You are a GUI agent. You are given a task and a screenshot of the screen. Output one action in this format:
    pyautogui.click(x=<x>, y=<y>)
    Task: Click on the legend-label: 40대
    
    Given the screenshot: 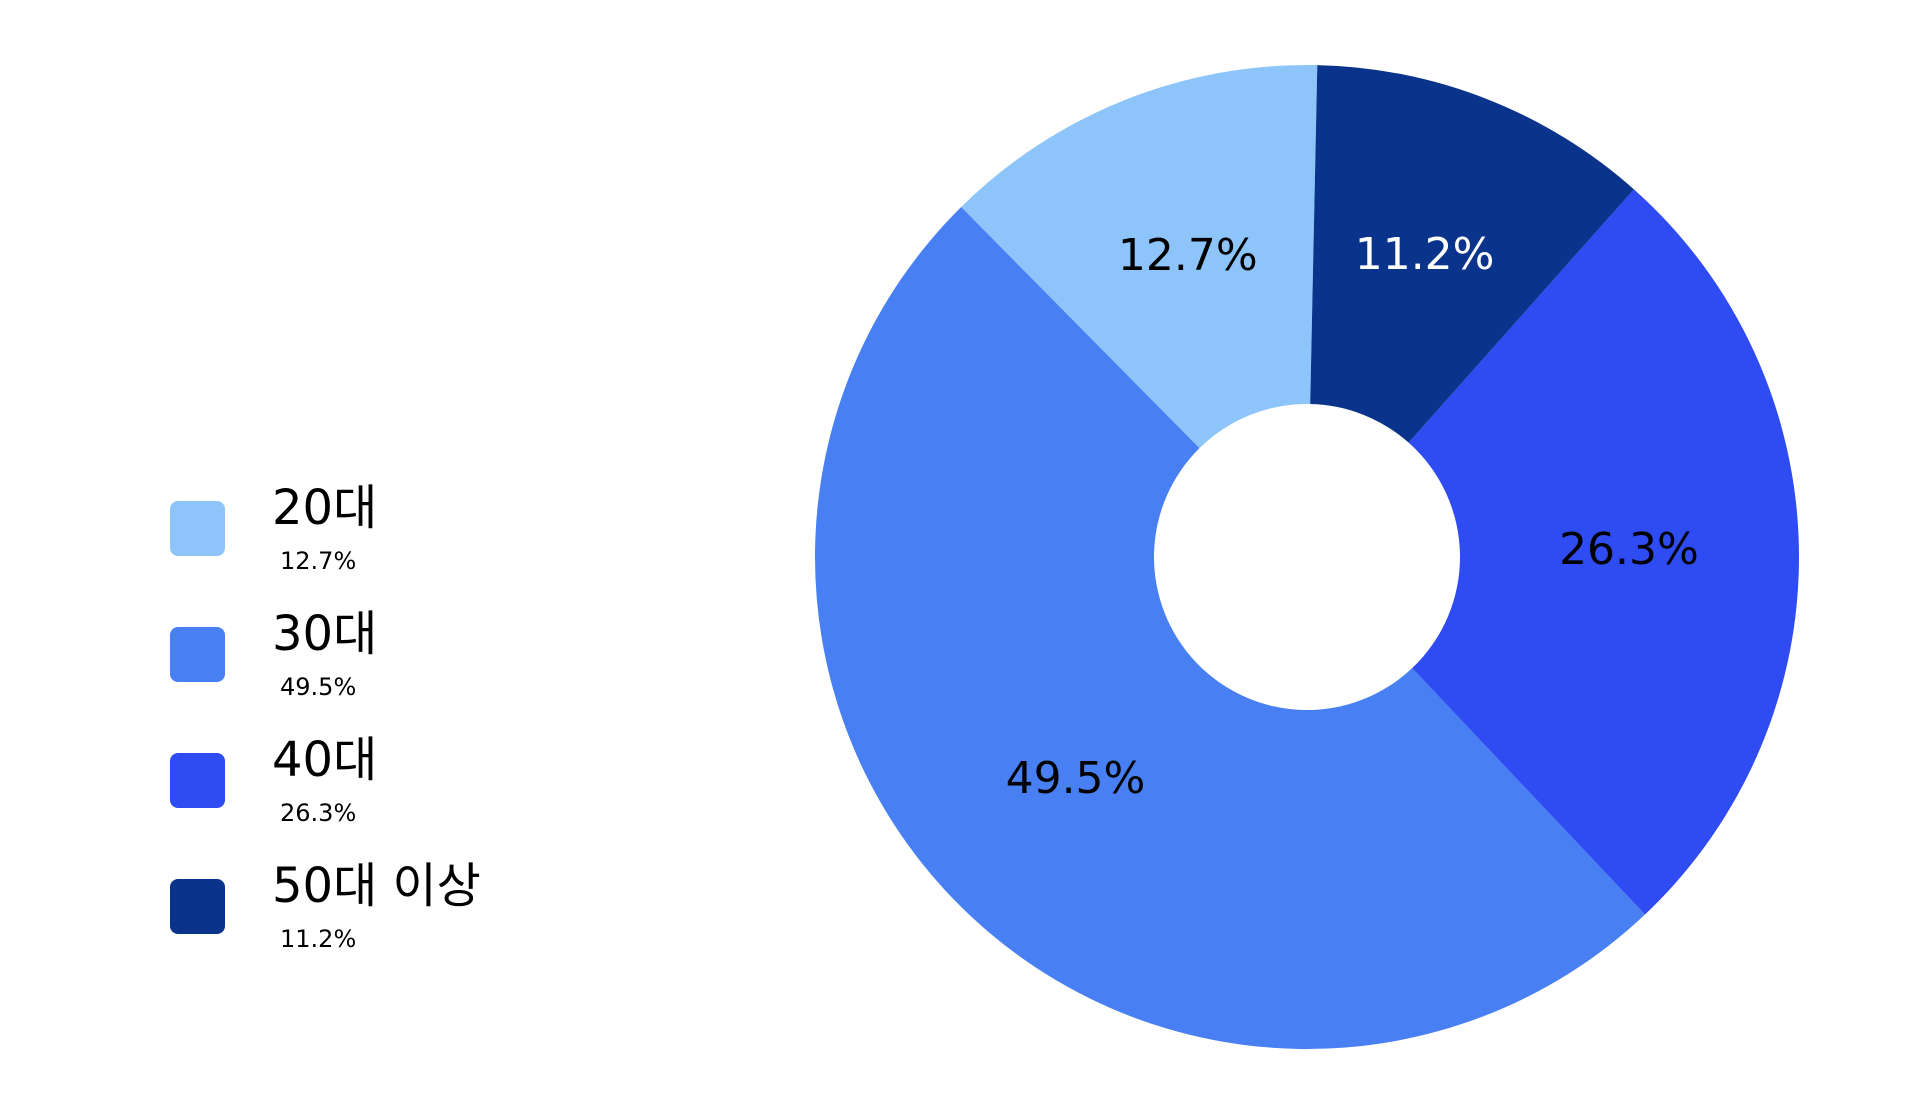 What is the action you would take?
    pyautogui.click(x=324, y=760)
    